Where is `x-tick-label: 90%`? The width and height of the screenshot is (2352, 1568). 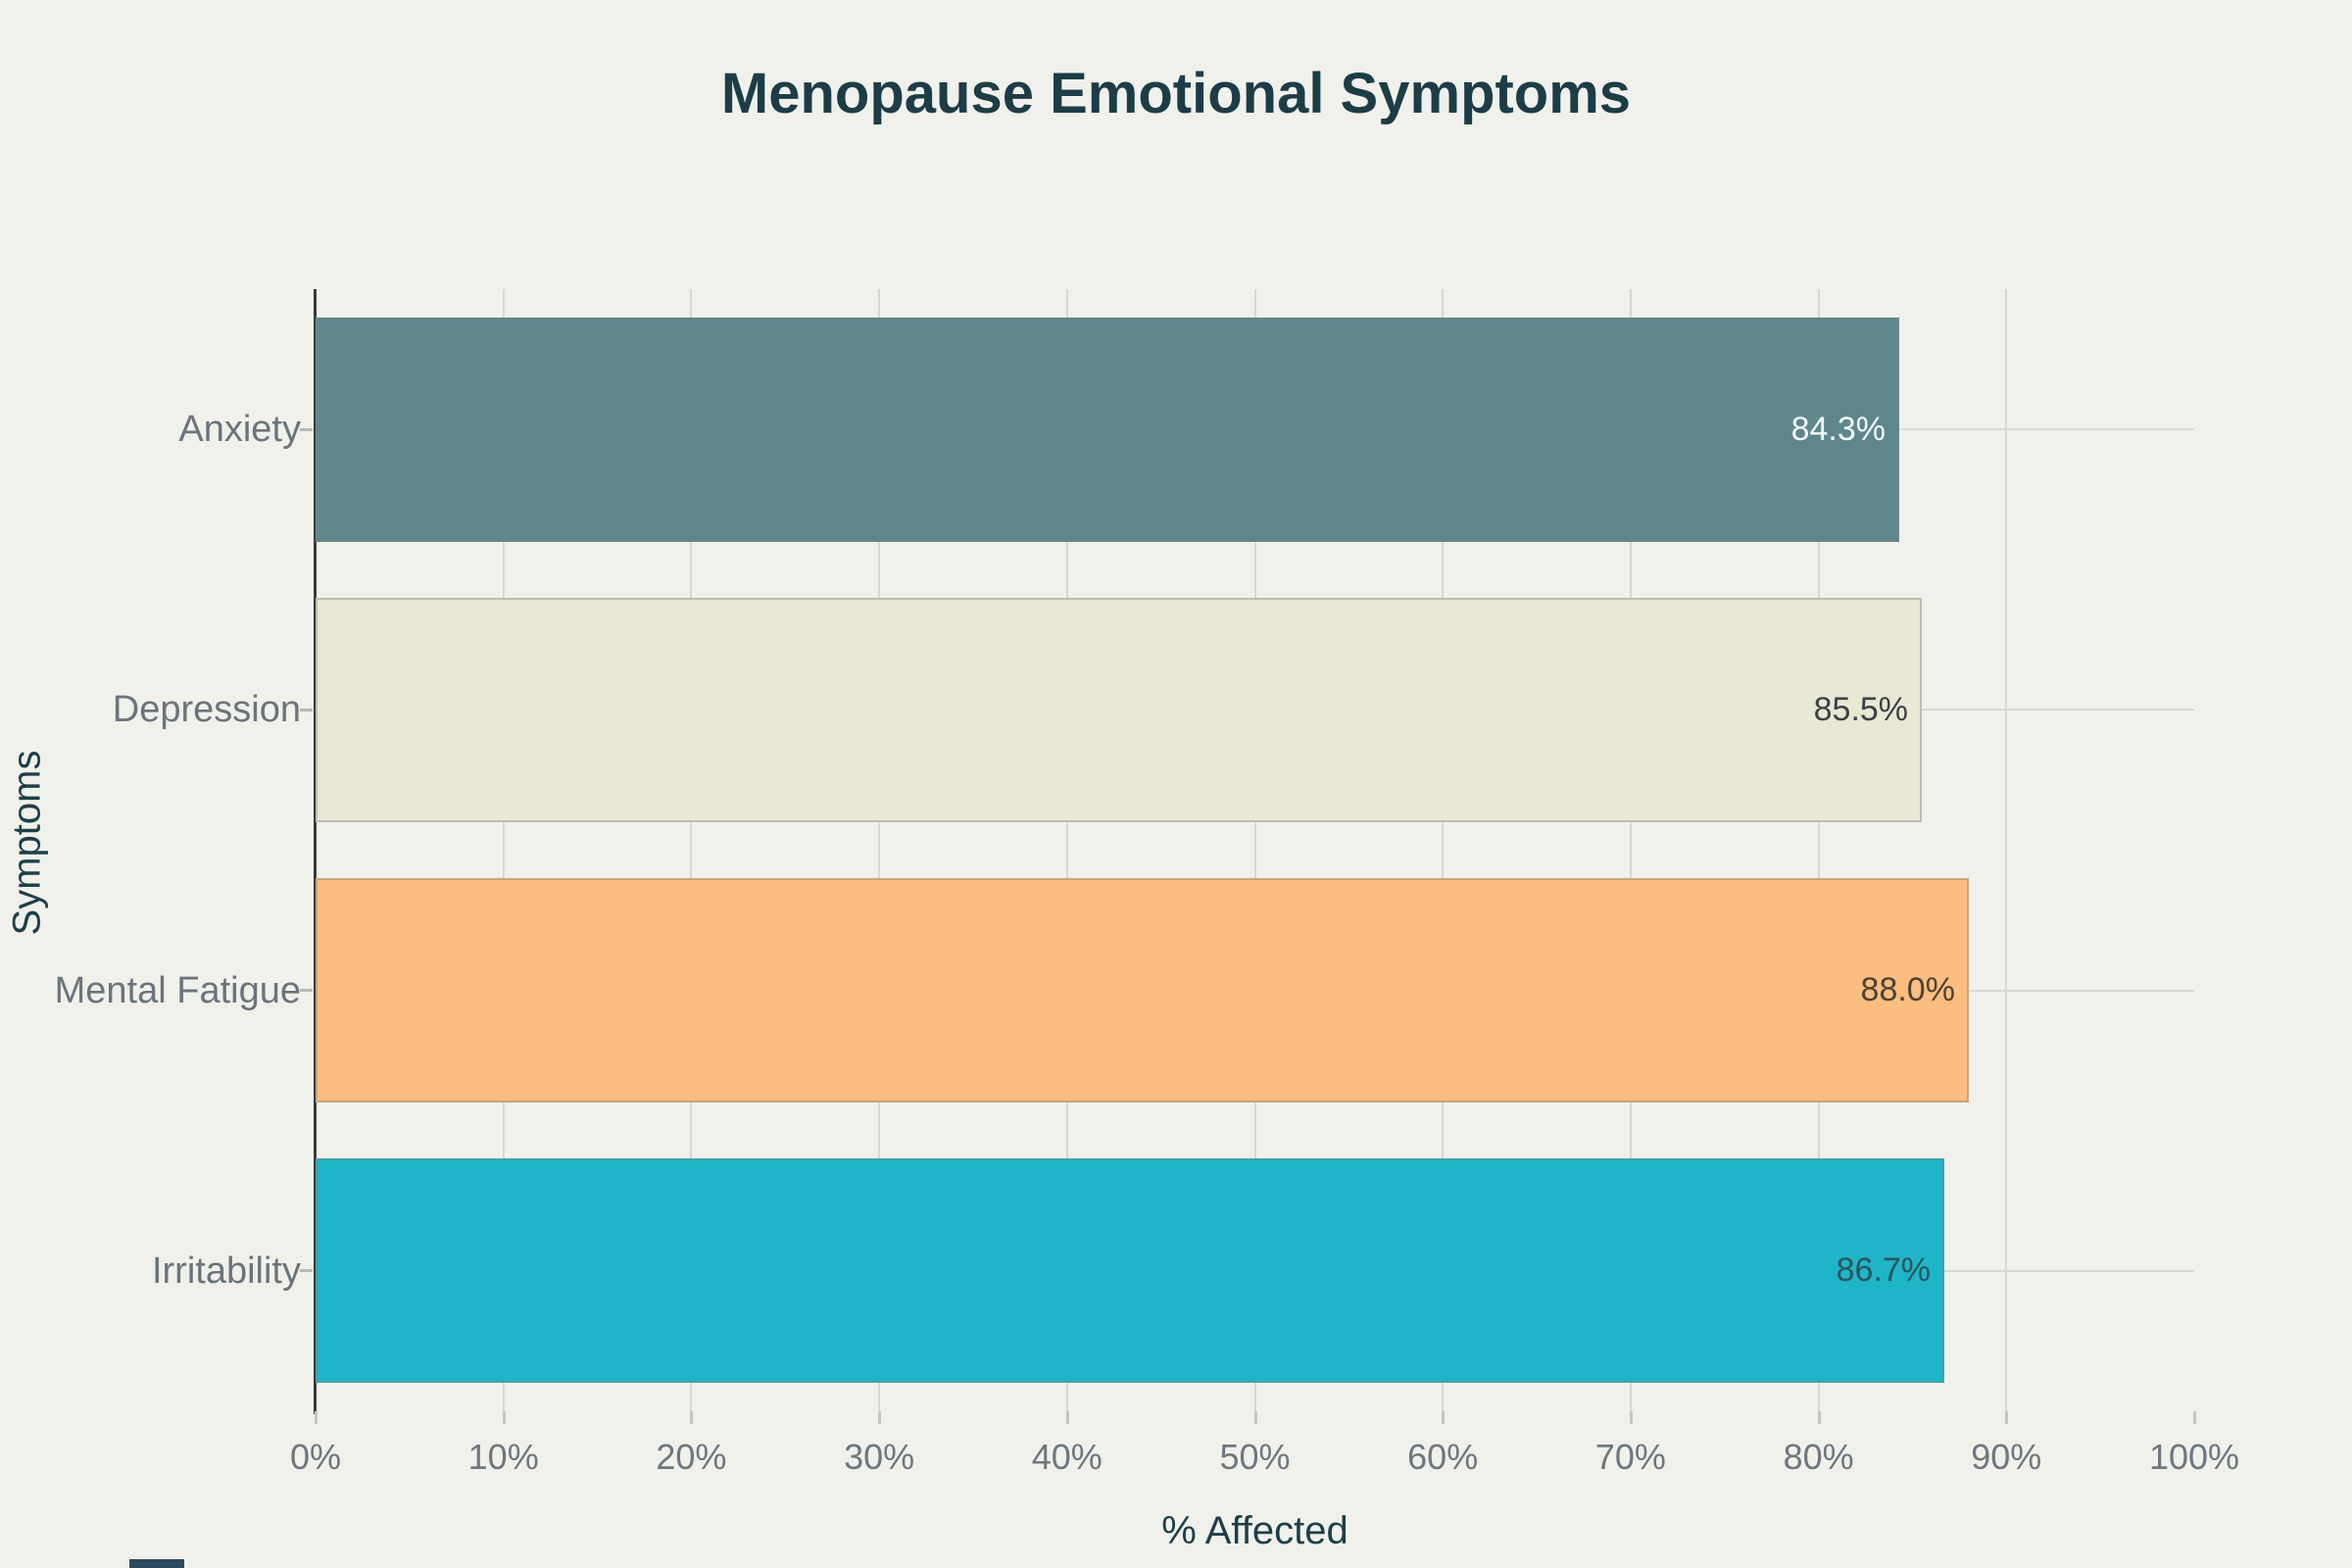 x-tick-label: 90% is located at coordinates (2006, 1457).